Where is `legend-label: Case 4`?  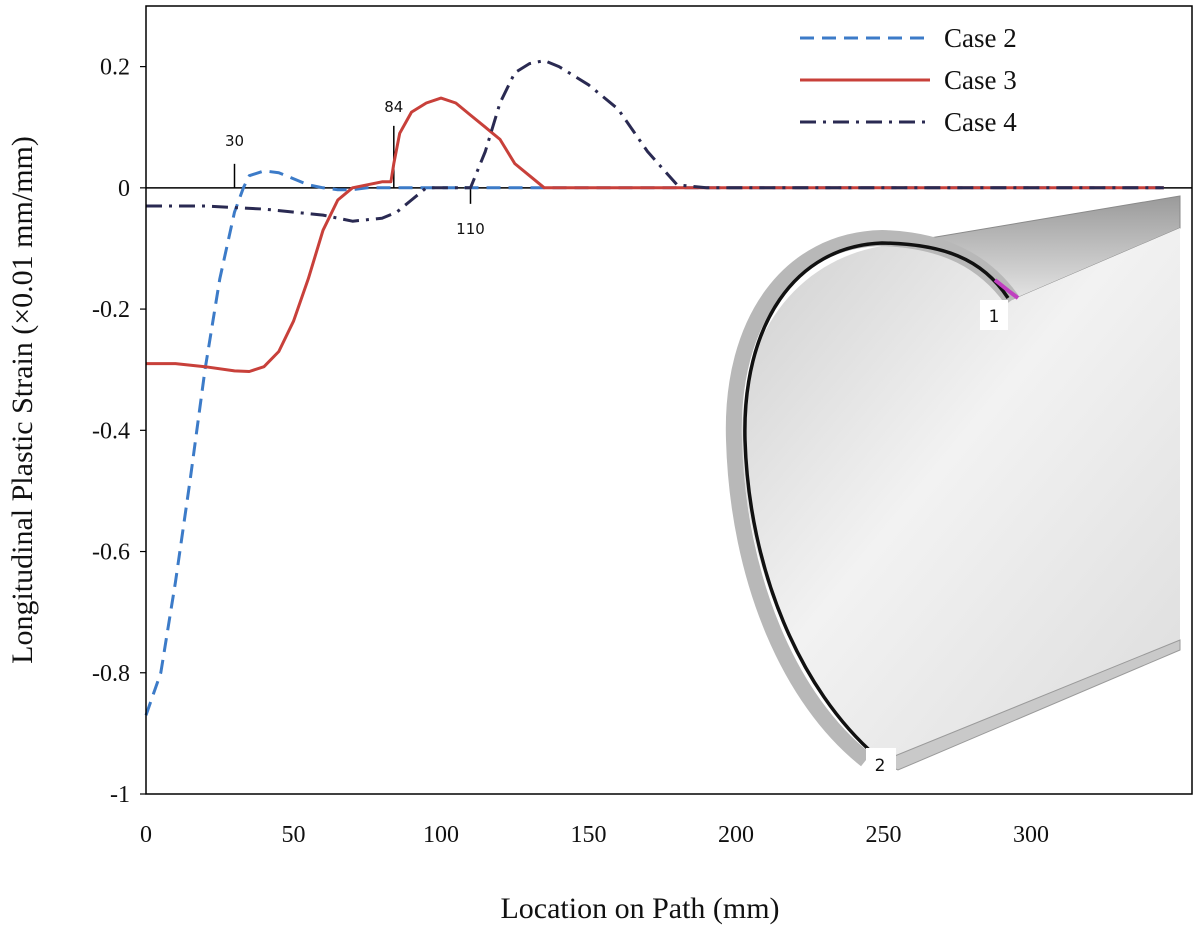
legend-label: Case 4 is located at coordinates (980, 122).